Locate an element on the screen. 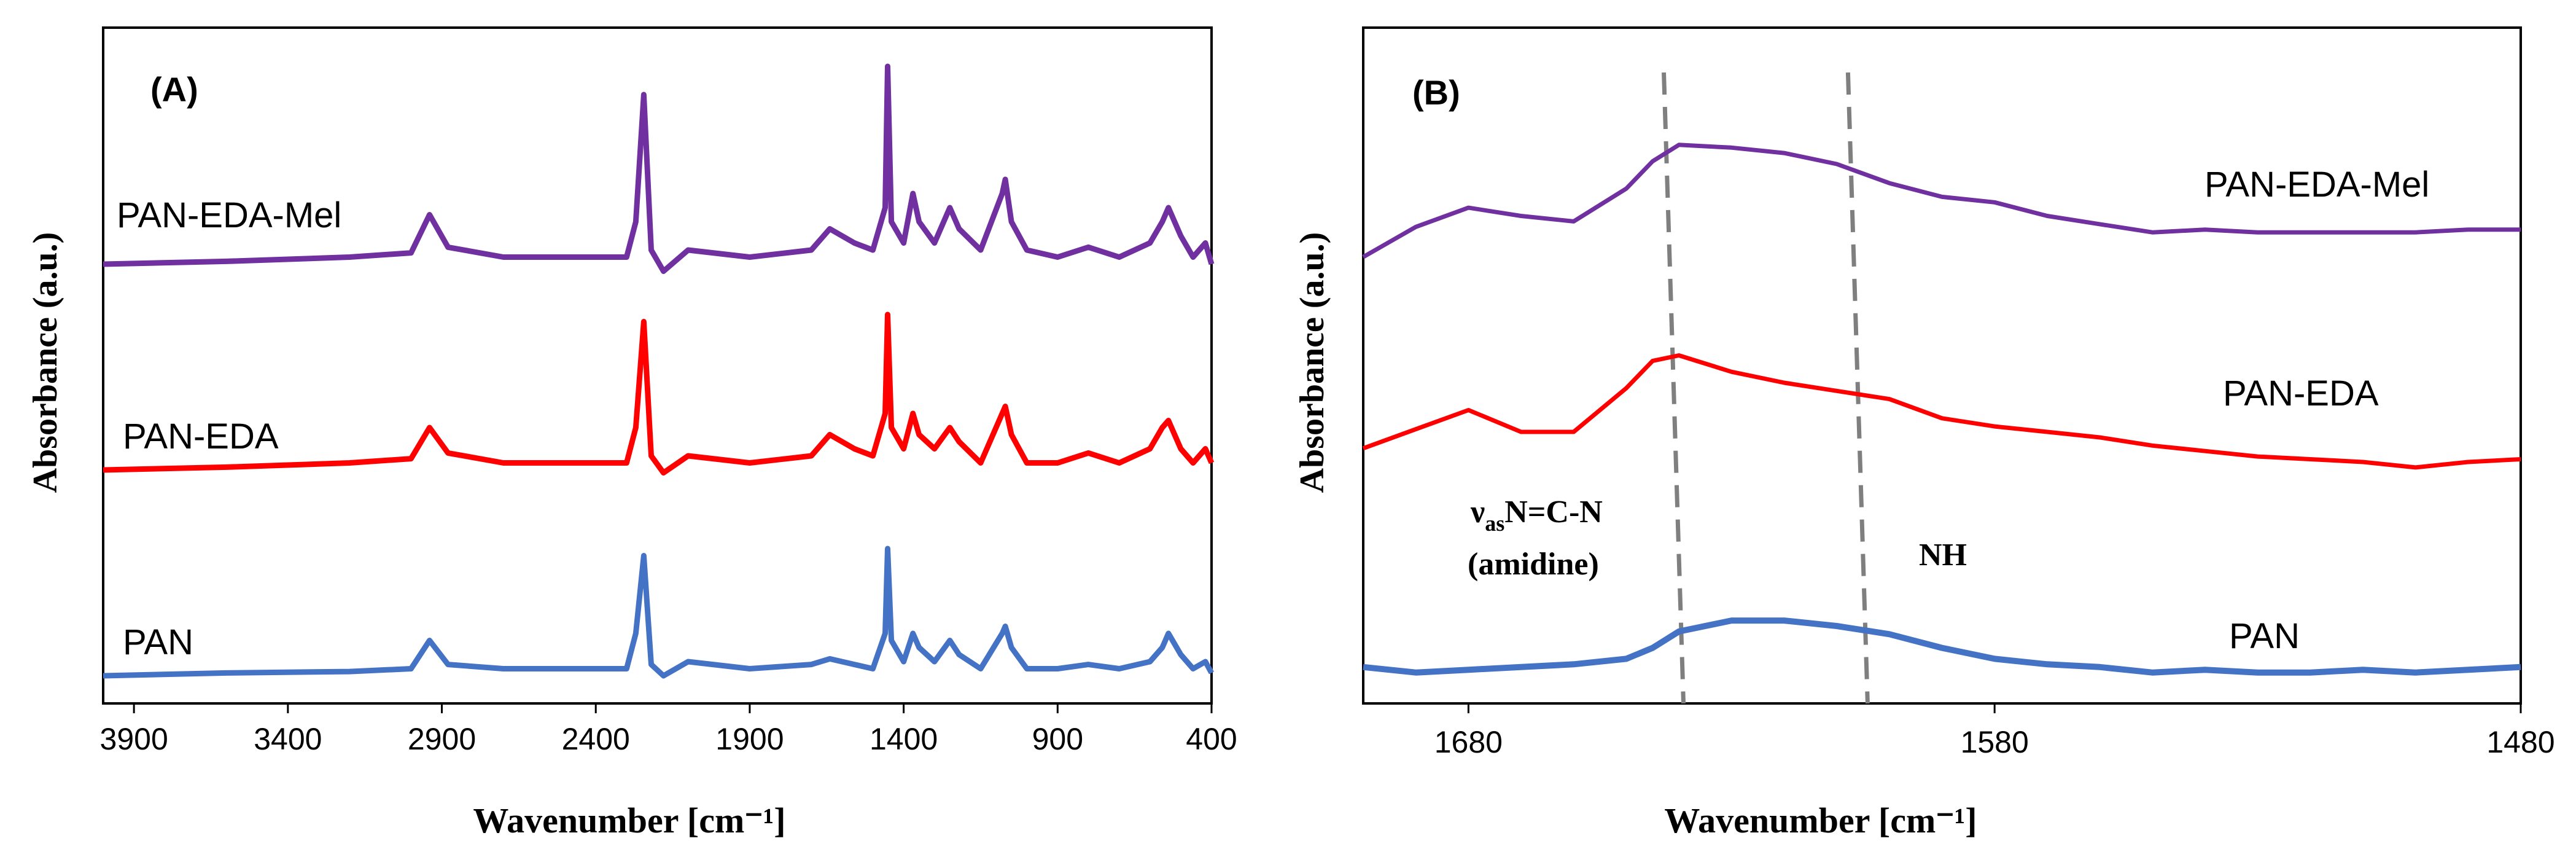 The height and width of the screenshot is (865, 2576). panel-a-x-tick-label: 2900 is located at coordinates (442, 739).